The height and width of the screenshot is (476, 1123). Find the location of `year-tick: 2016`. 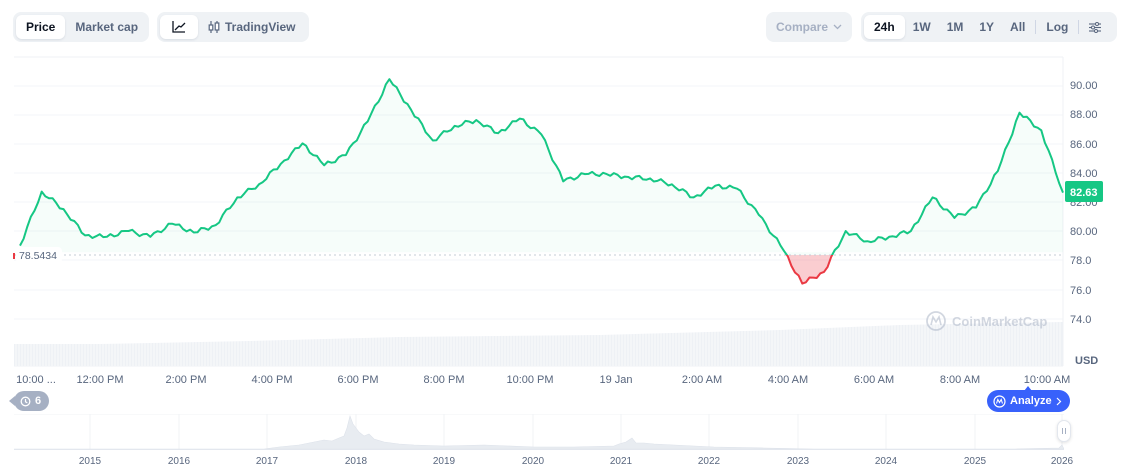

year-tick: 2016 is located at coordinates (179, 461).